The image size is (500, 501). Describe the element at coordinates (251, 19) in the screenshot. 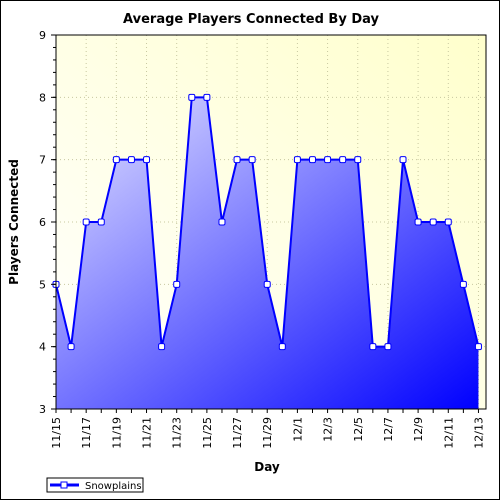

I see `chart-title: Average Players Connected By Day` at that location.